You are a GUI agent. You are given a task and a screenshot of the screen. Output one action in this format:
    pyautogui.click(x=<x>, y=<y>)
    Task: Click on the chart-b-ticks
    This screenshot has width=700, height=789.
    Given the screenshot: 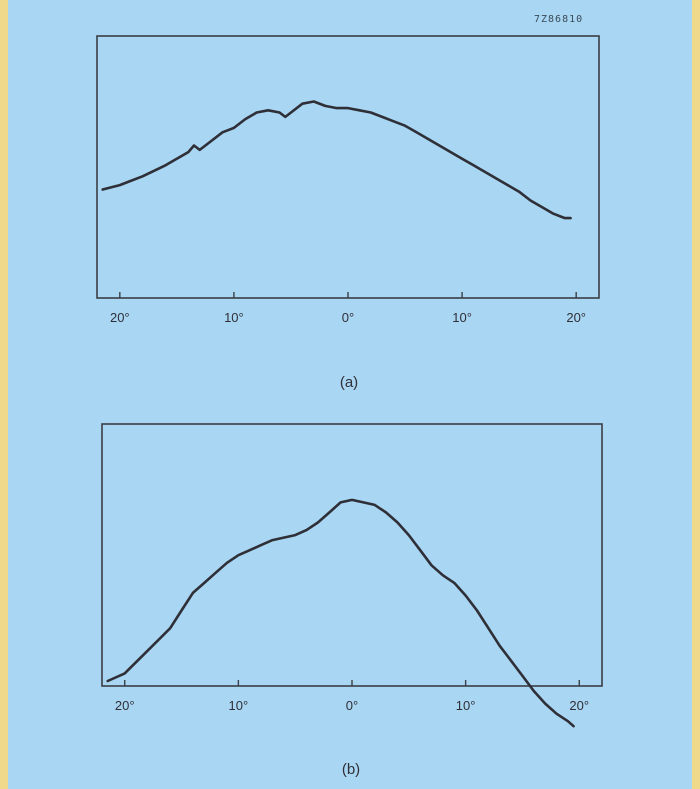 What is the action you would take?
    pyautogui.click(x=352, y=683)
    